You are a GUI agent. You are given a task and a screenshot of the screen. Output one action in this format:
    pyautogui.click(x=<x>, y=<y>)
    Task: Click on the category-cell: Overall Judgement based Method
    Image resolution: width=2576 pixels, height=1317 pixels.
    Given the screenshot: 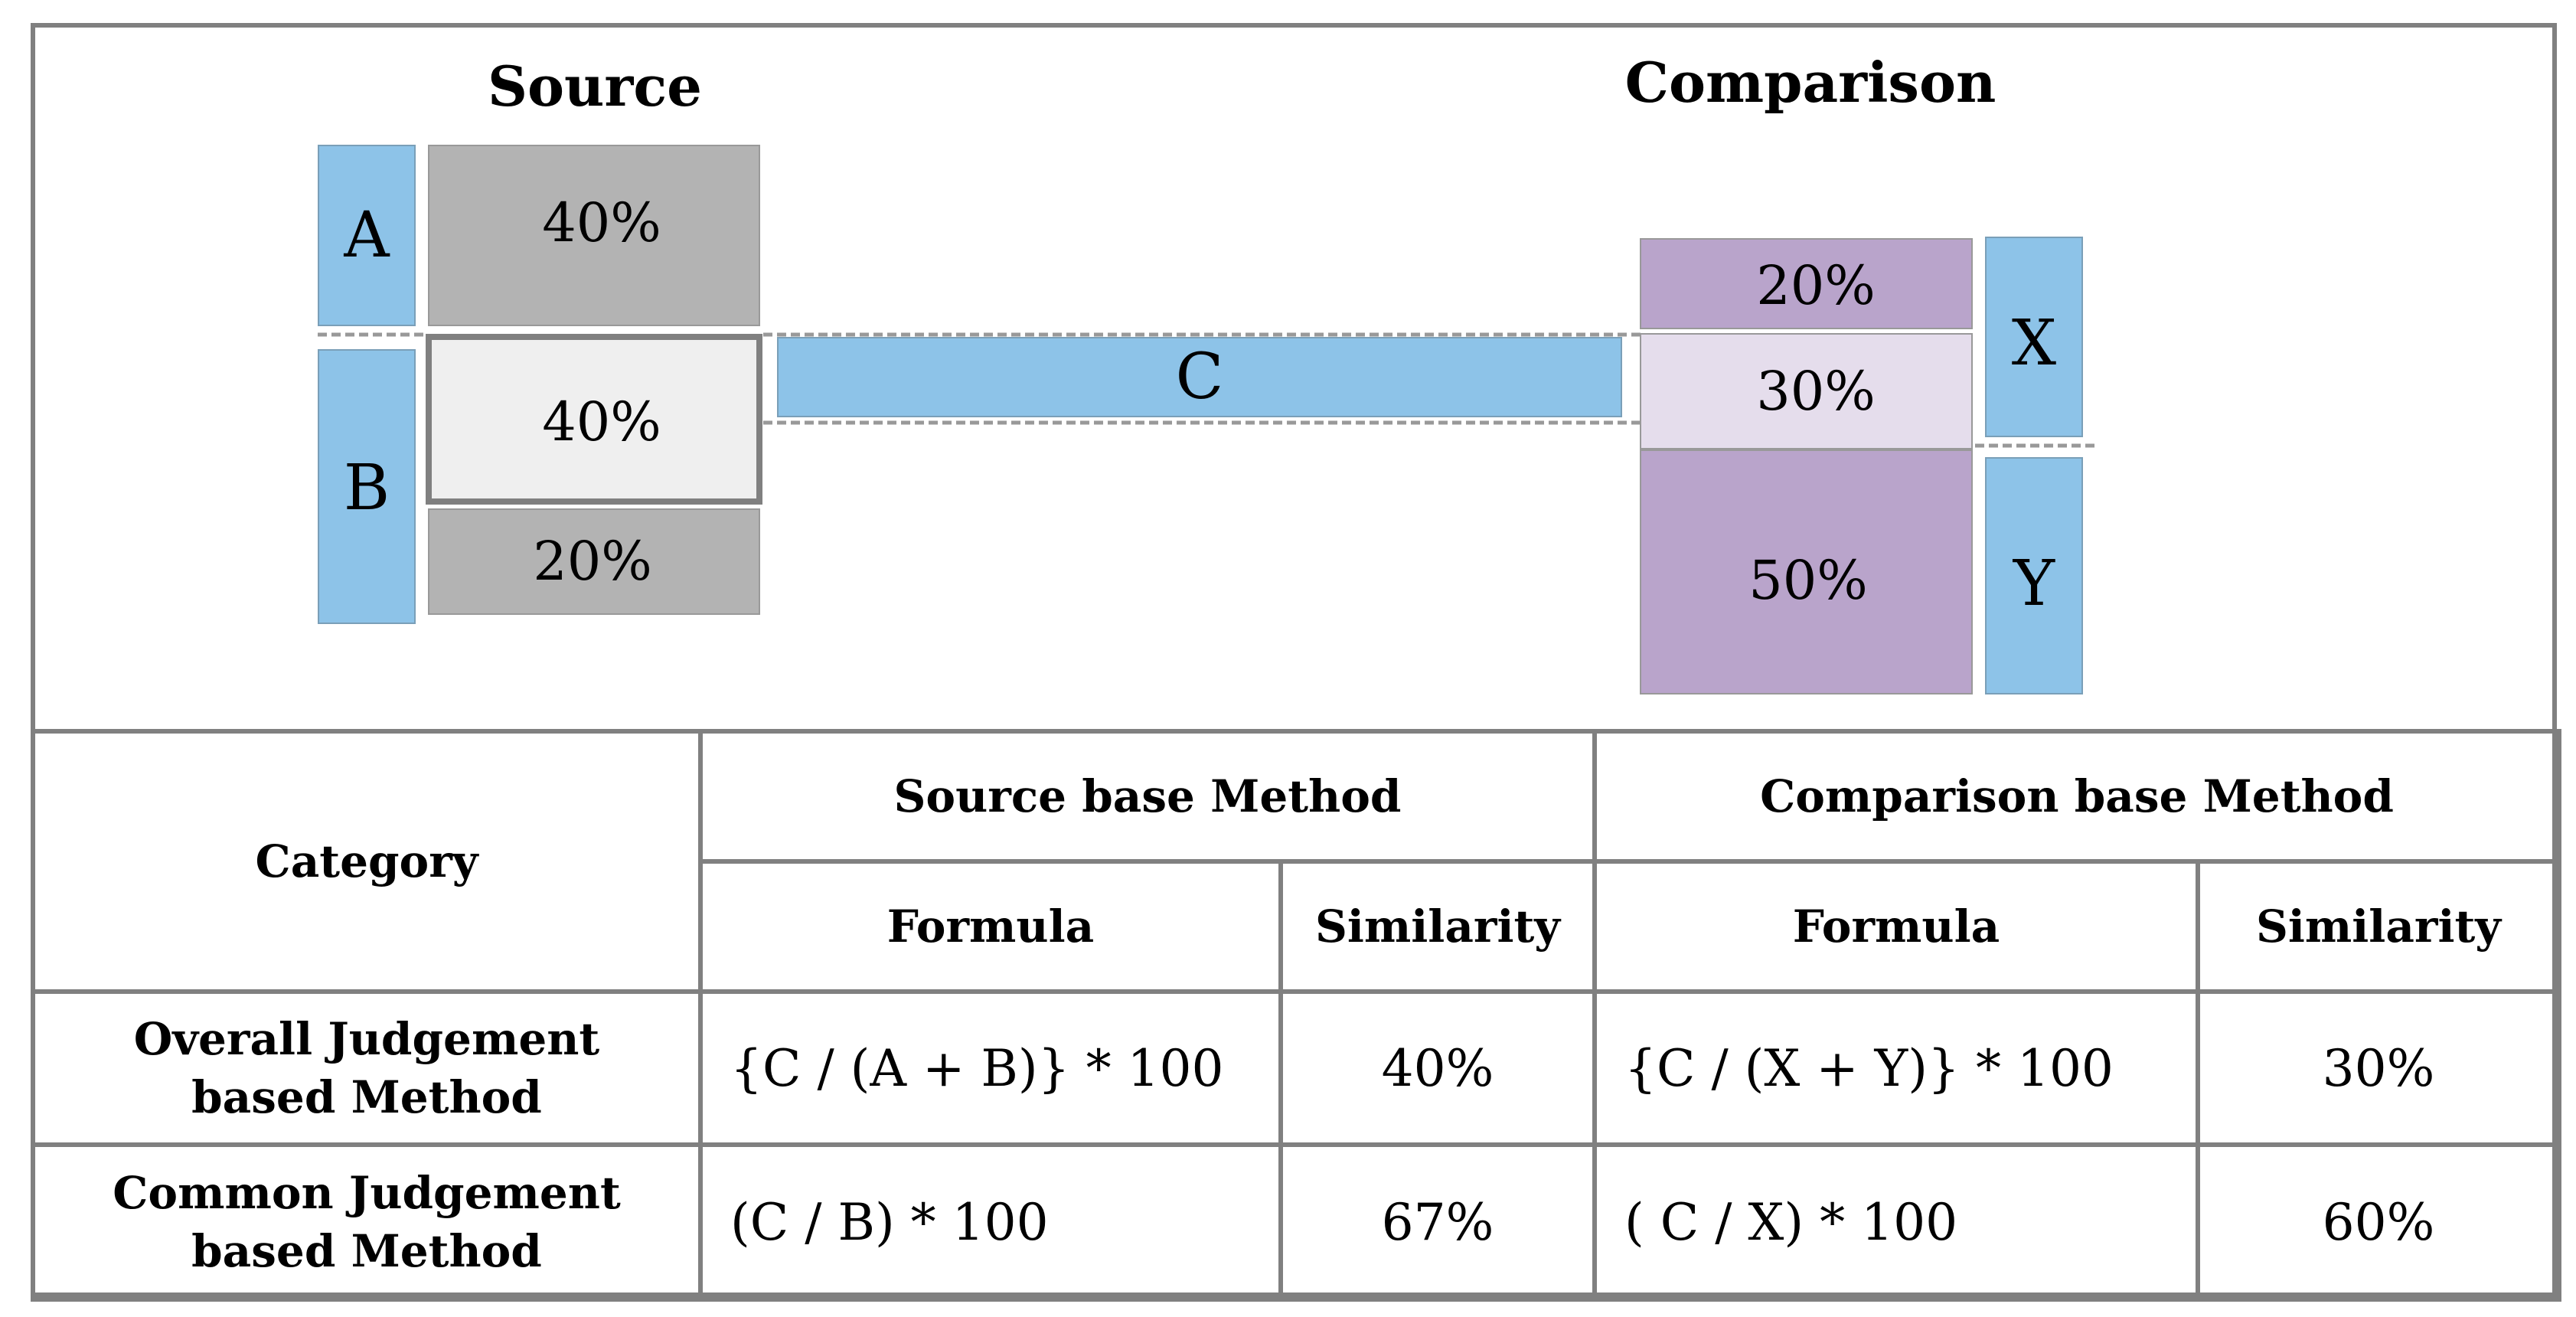 What is the action you would take?
    pyautogui.click(x=367, y=1068)
    